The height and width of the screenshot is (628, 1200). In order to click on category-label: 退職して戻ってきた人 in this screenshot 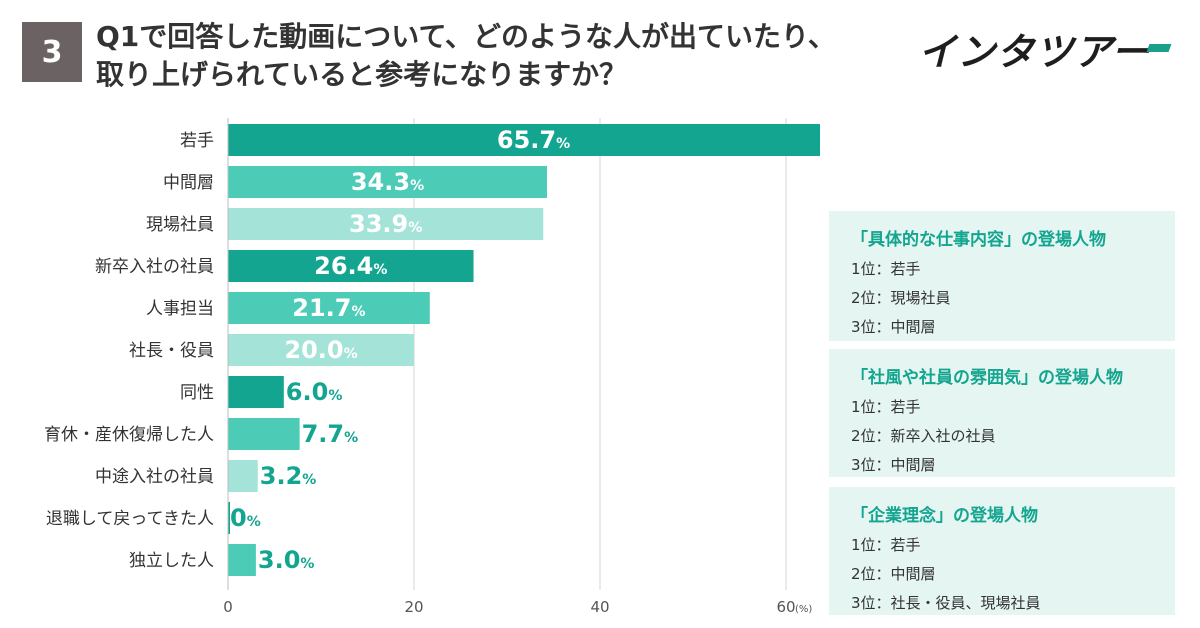, I will do `click(130, 519)`.